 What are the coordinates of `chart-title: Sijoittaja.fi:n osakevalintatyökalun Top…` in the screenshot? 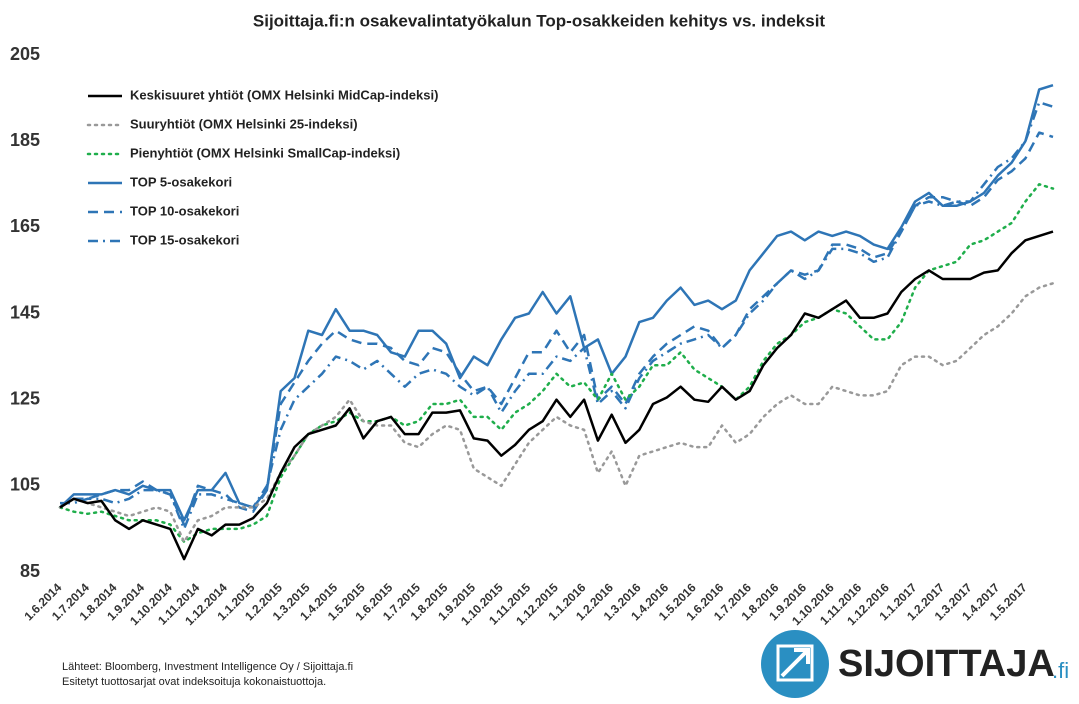 It's located at (539, 20).